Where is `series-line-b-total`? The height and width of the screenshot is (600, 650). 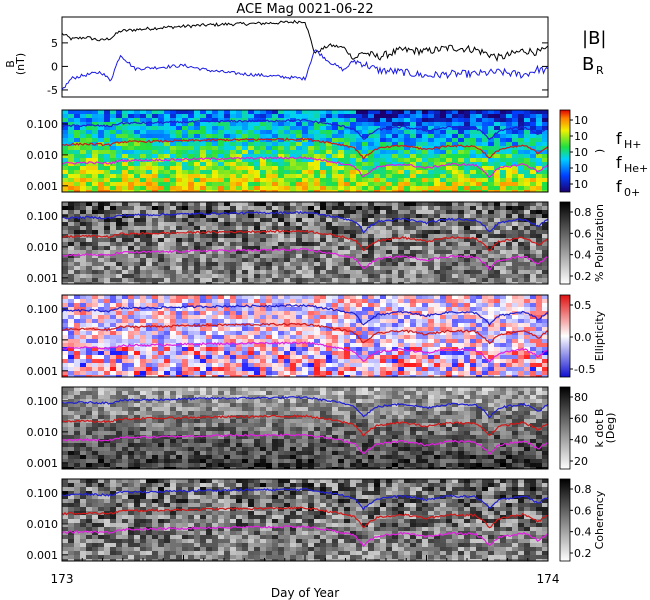
series-line-b-total is located at coordinates (305, 41).